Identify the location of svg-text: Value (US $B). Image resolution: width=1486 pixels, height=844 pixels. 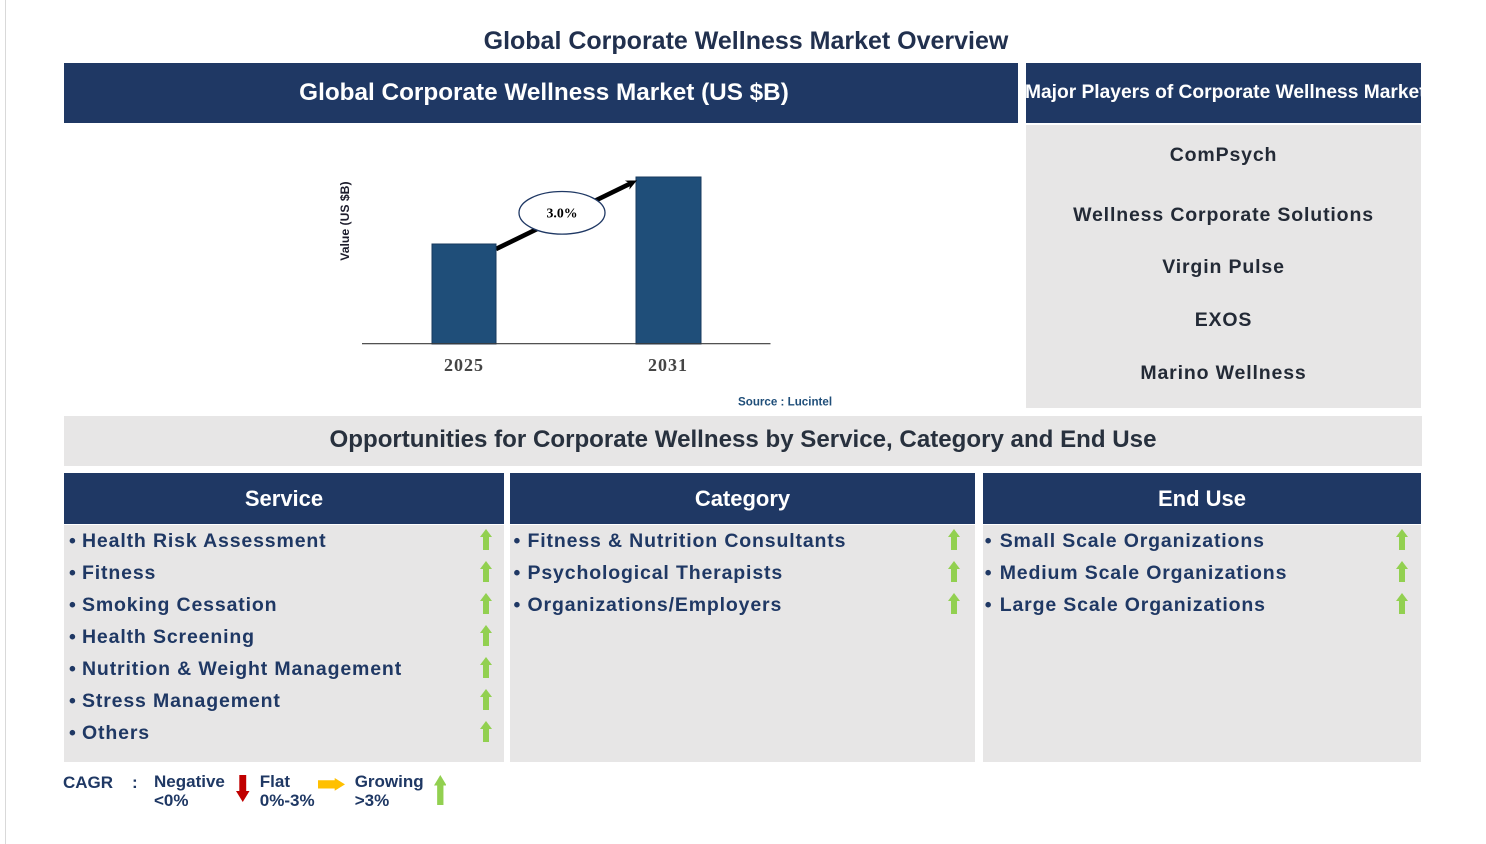
(345, 220).